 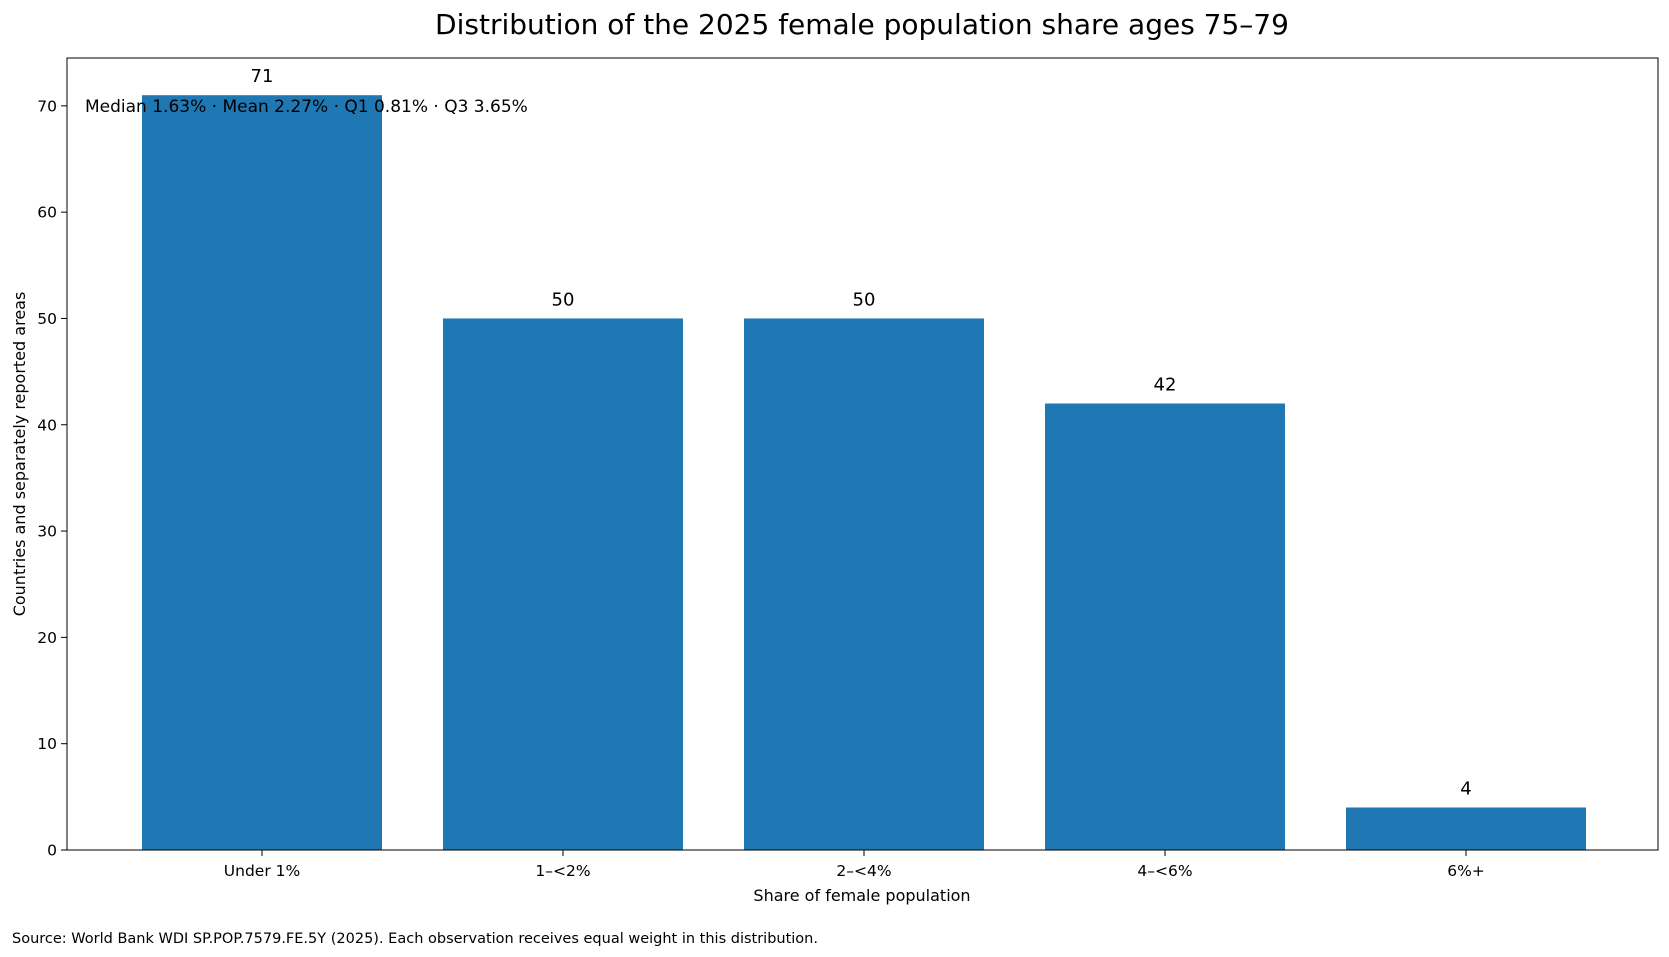 I want to click on bar-value-label-4: 4, so click(x=1465, y=788).